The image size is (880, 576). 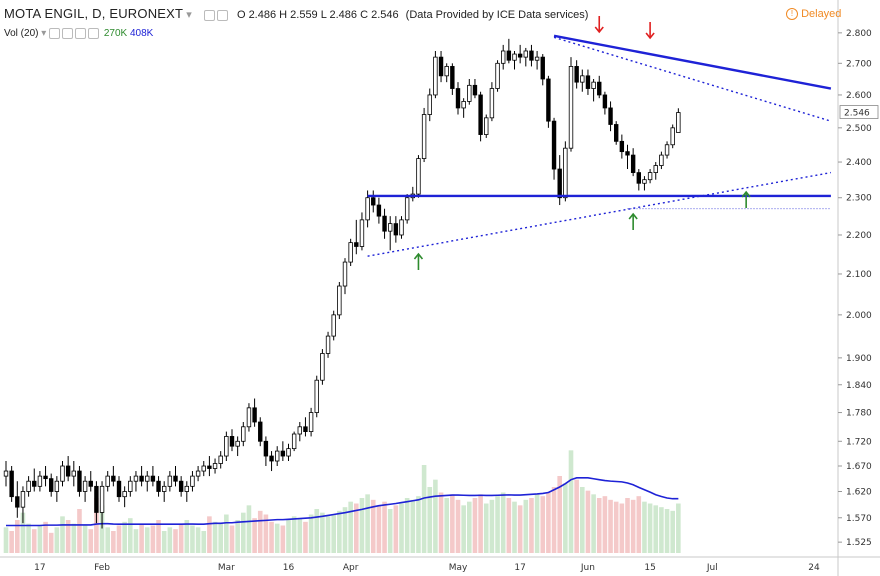 What do you see at coordinates (859, 163) in the screenshot?
I see `y-tick-label: 2.400` at bounding box center [859, 163].